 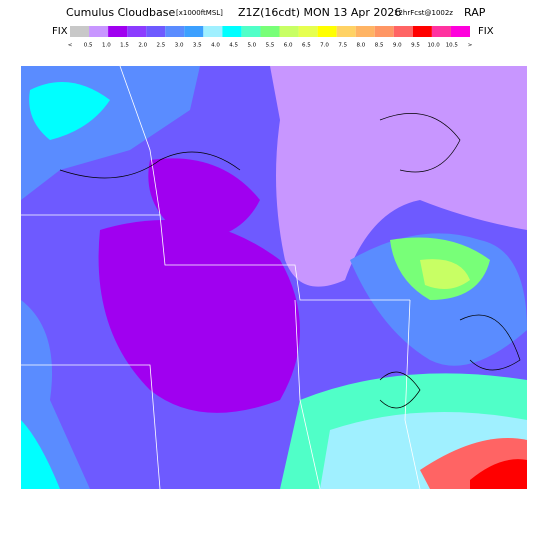 I want to click on units: [x1000ftMSL], so click(x=199, y=13).